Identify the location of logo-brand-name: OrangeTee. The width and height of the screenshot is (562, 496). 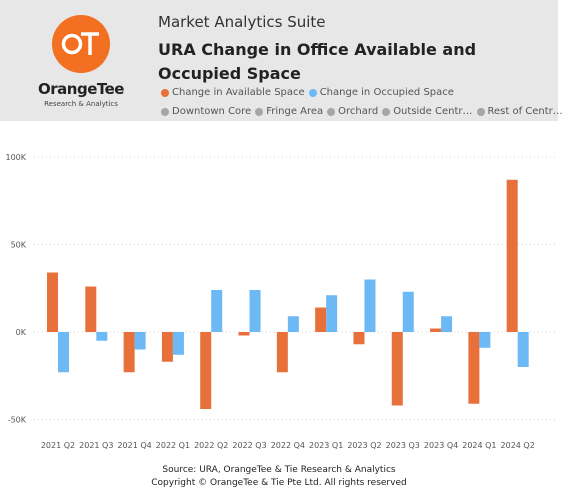
(81, 89).